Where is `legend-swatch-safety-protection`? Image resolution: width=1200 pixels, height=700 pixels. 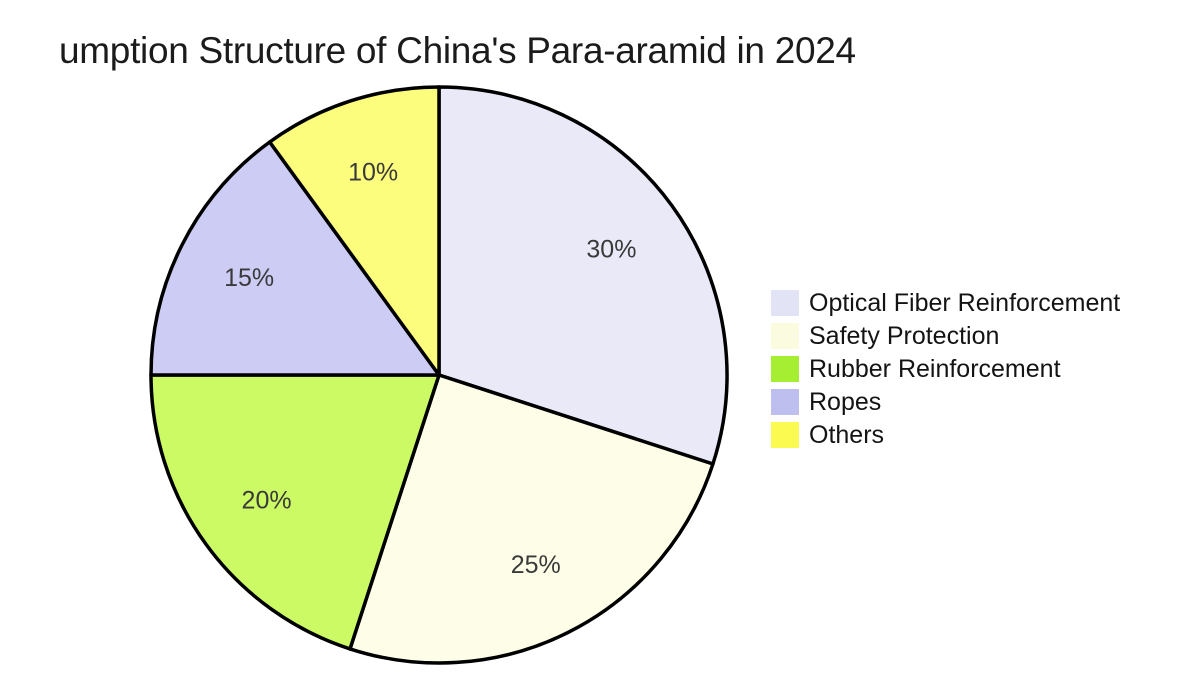
legend-swatch-safety-protection is located at coordinates (785, 336).